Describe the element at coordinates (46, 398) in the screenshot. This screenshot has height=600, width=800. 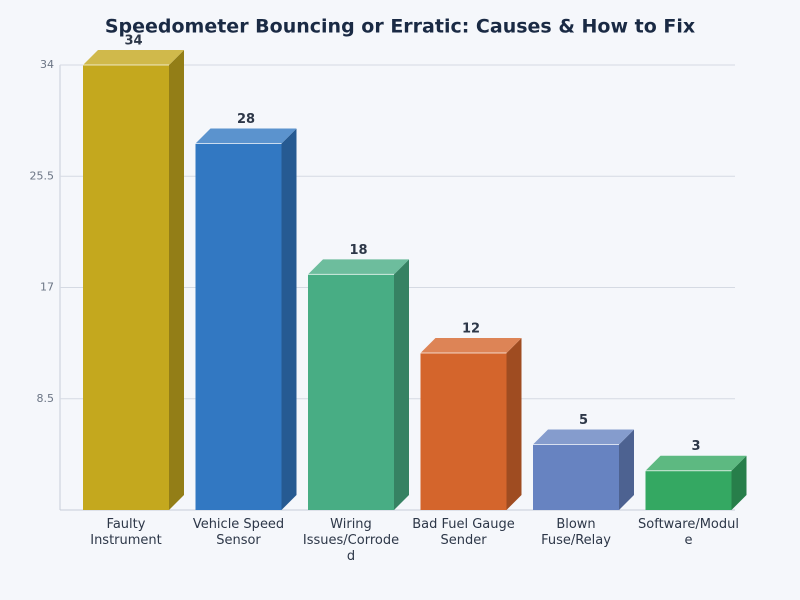
I see `y-tick-label: 8.5` at that location.